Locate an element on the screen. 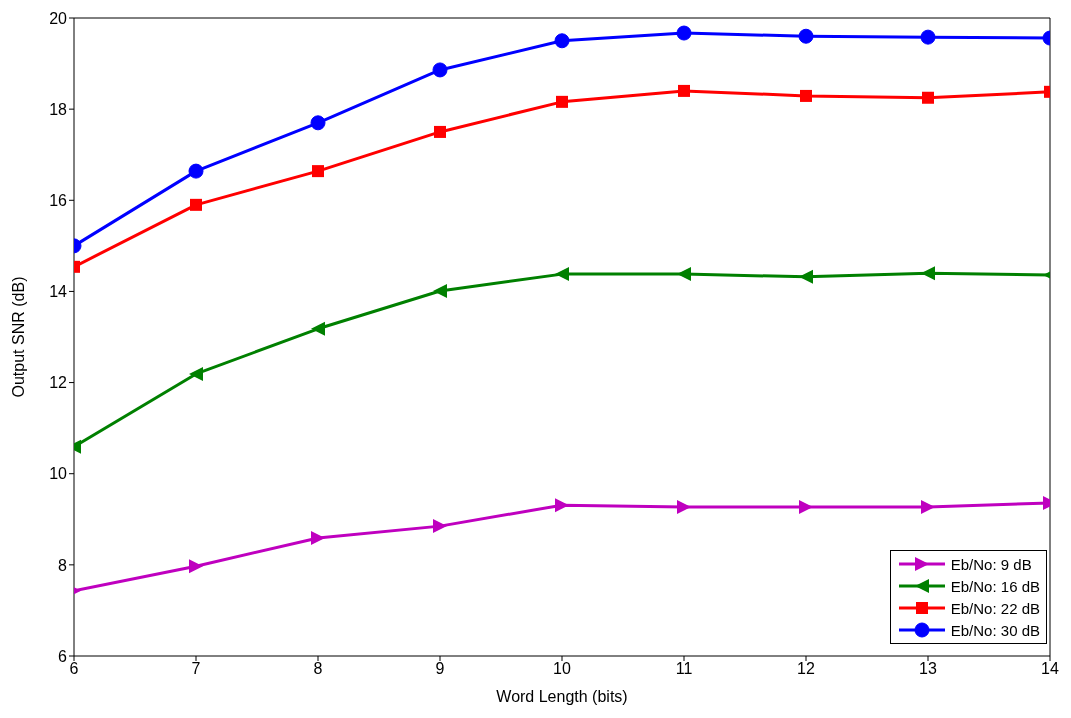 This screenshot has width=1071, height=718. x-tick-label: 12 is located at coordinates (806, 669).